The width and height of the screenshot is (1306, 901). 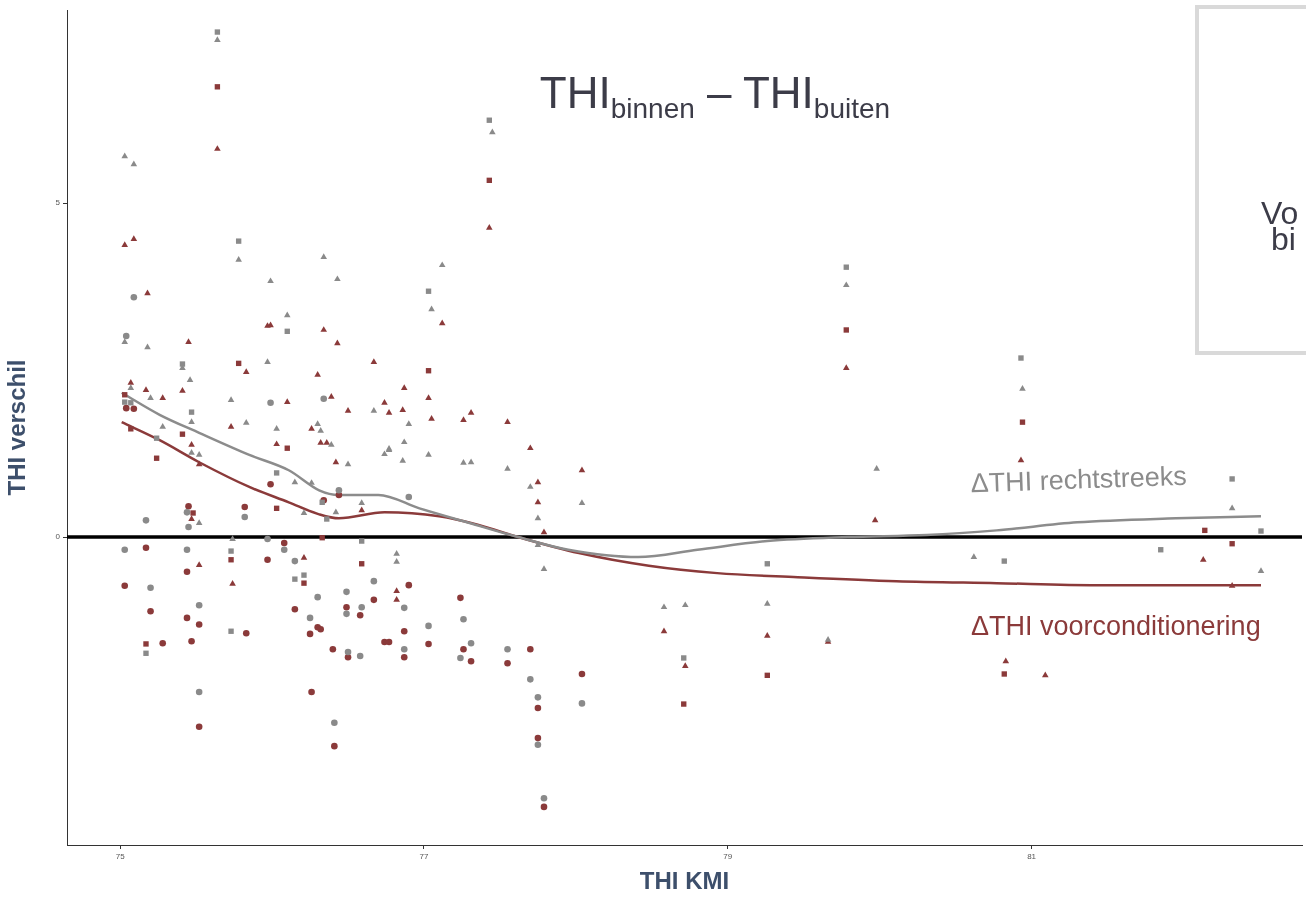 I want to click on x-tick-label: 79, so click(x=728, y=856).